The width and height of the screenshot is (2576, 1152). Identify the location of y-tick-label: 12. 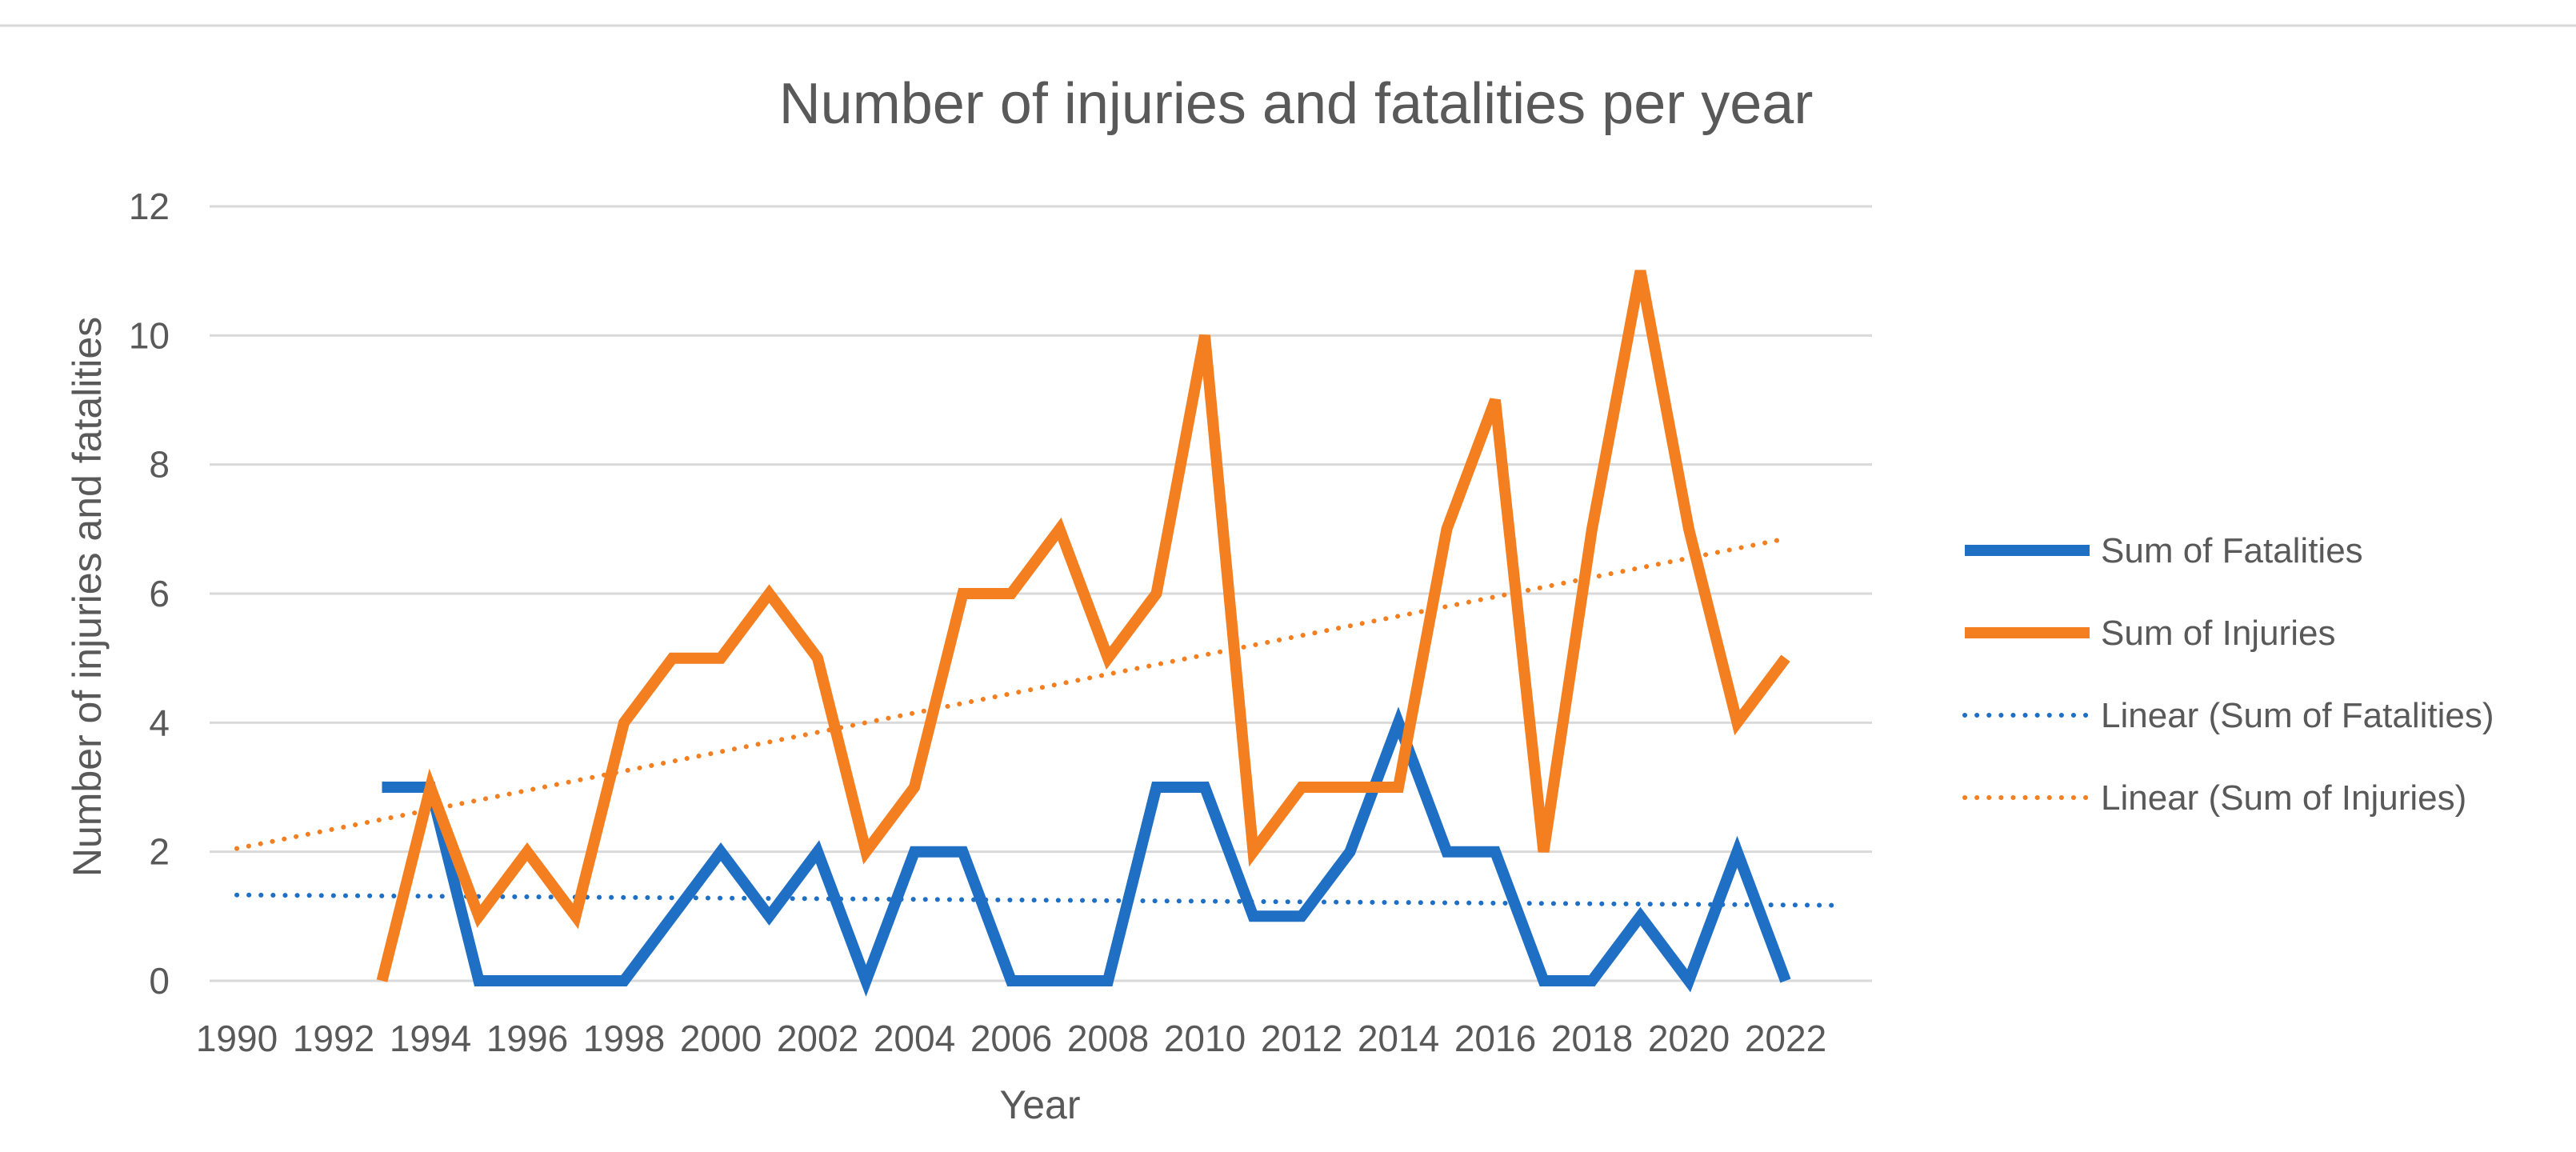
(149, 206).